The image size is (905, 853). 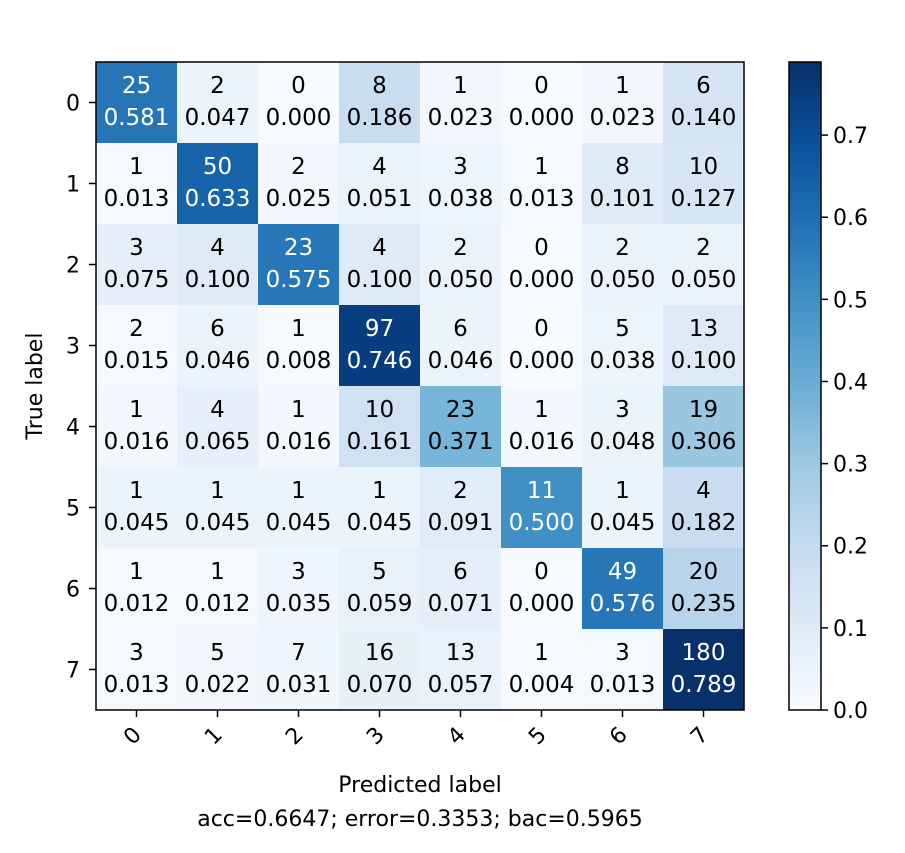 What do you see at coordinates (703, 410) in the screenshot?
I see `cell-count-label: 19` at bounding box center [703, 410].